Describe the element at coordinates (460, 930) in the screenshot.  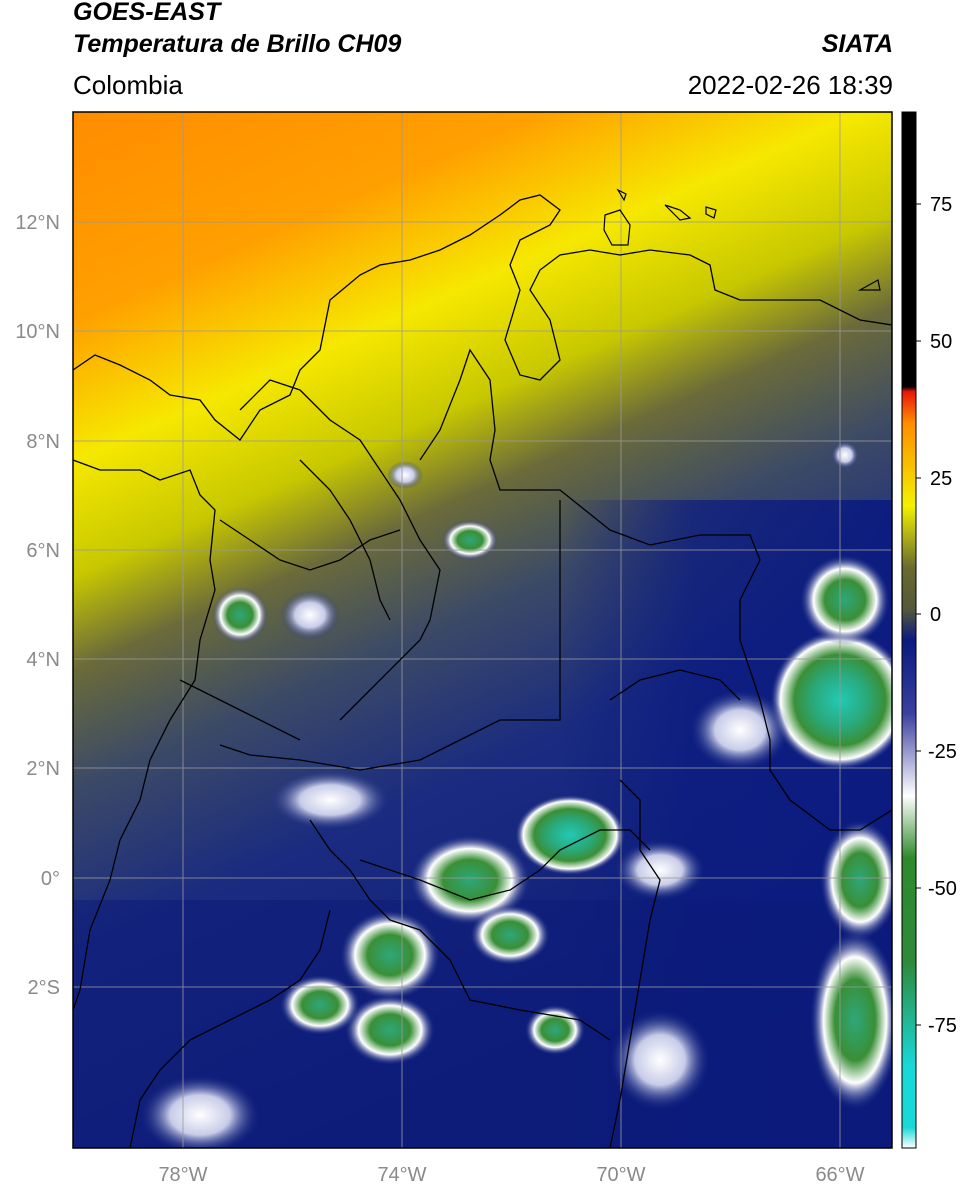
I see `ecuador-peru-border` at that location.